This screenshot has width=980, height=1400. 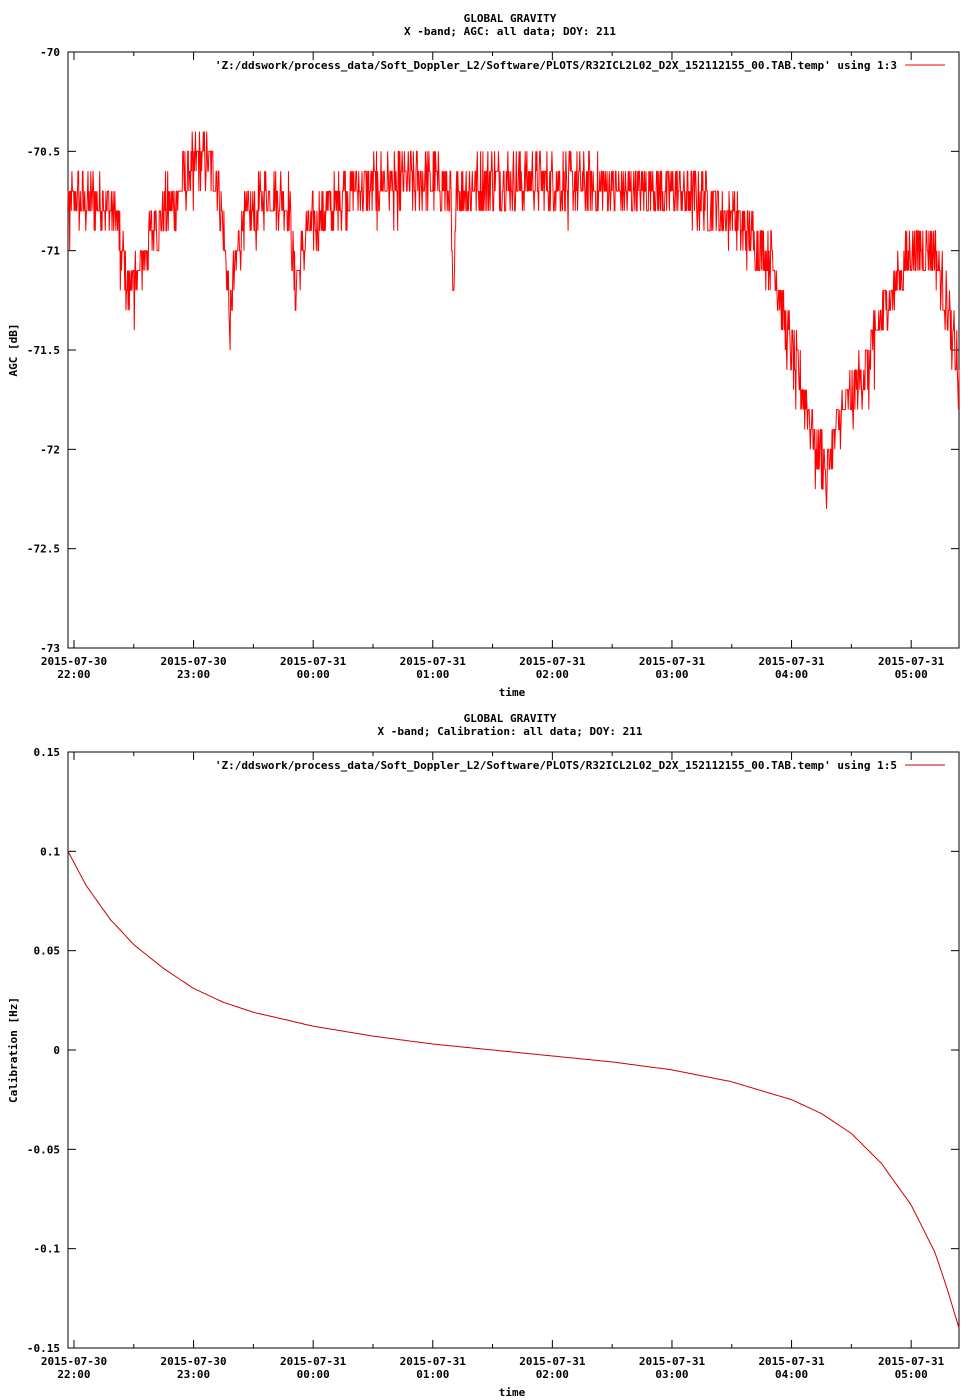 What do you see at coordinates (47, 1249) in the screenshot?
I see `y-tick-label: -0.1` at bounding box center [47, 1249].